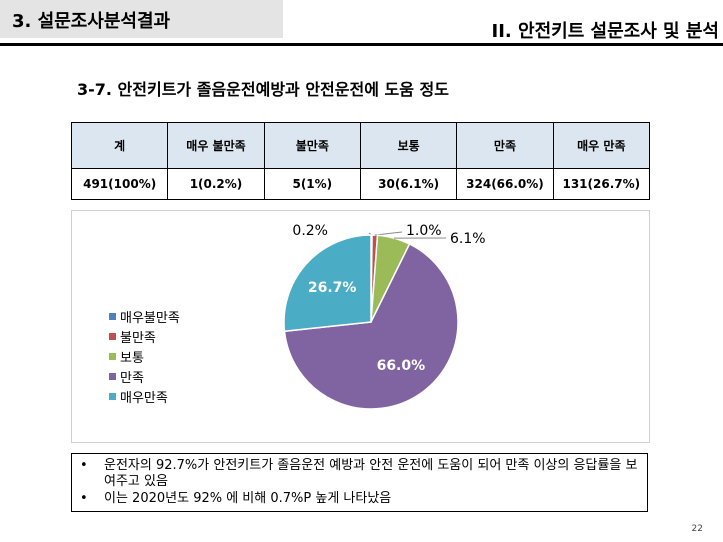  I want to click on section-header: 3. 설문조사분석결과, so click(141, 19).